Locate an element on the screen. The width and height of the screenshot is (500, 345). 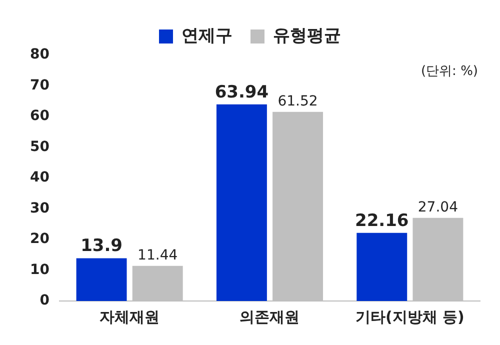
y-tick-label: 30 is located at coordinates (40, 208).